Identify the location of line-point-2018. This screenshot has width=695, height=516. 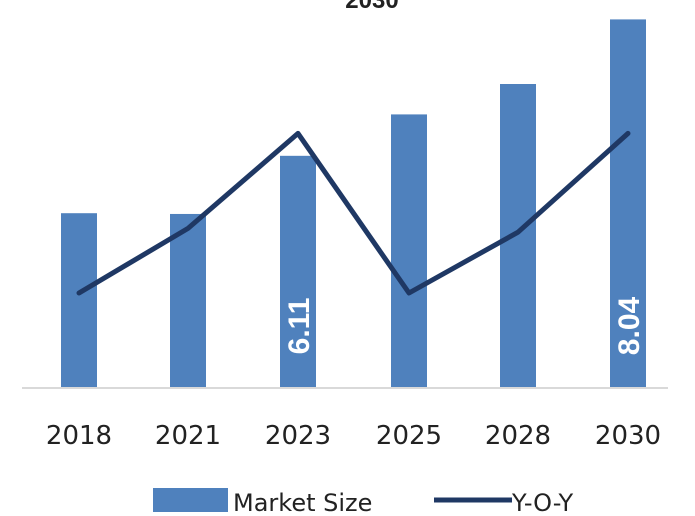
(79, 293).